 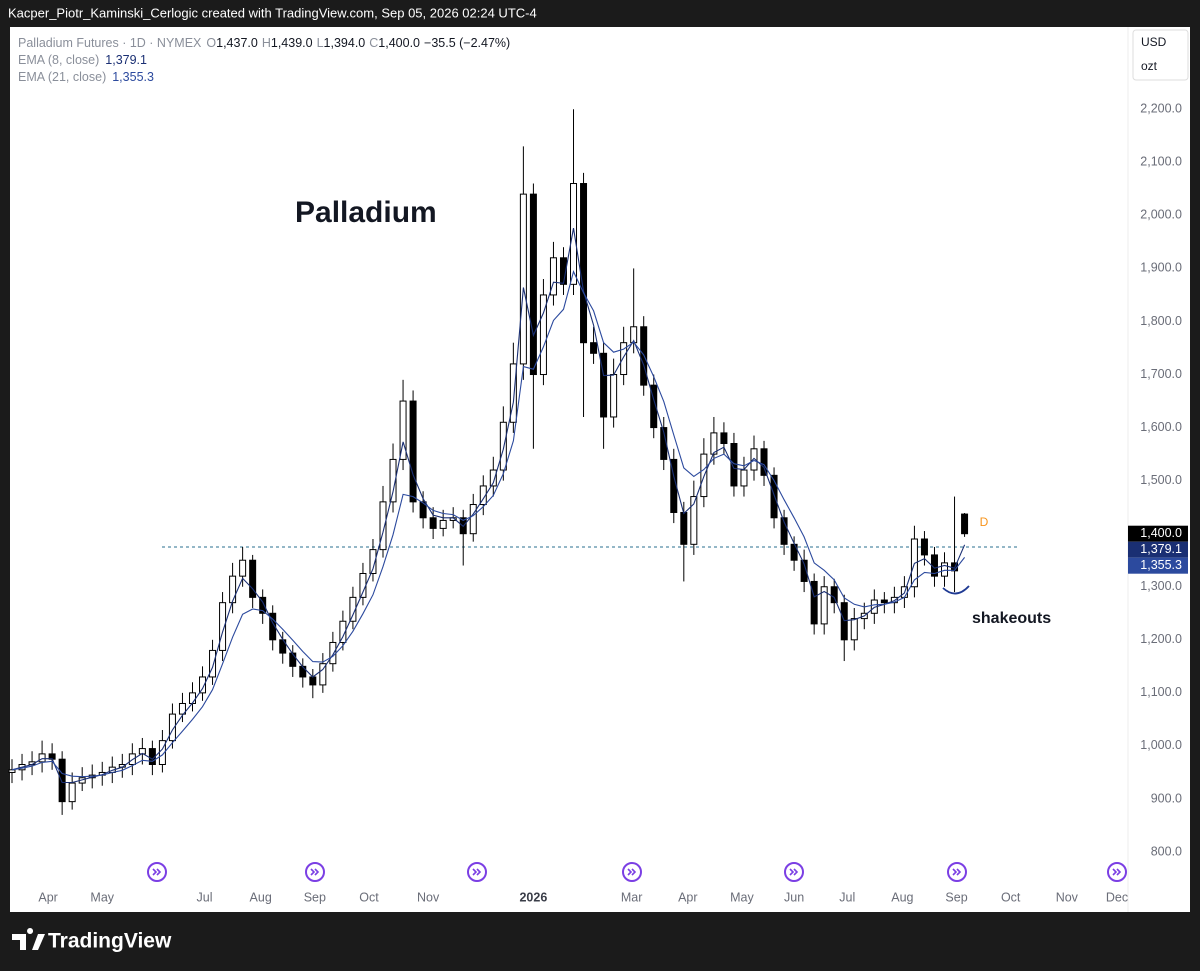 What do you see at coordinates (1161, 480) in the screenshot?
I see `y-tick-label: 1,500.0` at bounding box center [1161, 480].